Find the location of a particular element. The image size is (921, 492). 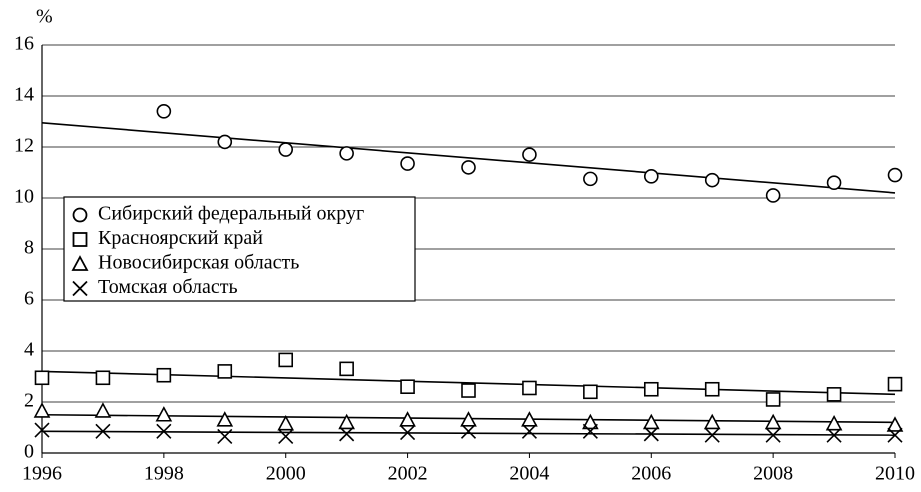

legend-box is located at coordinates (239, 249).